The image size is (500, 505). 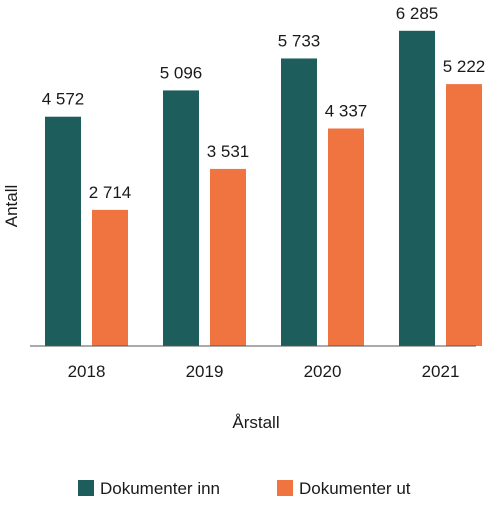 What do you see at coordinates (228, 257) in the screenshot?
I see `bar-ut-2019` at bounding box center [228, 257].